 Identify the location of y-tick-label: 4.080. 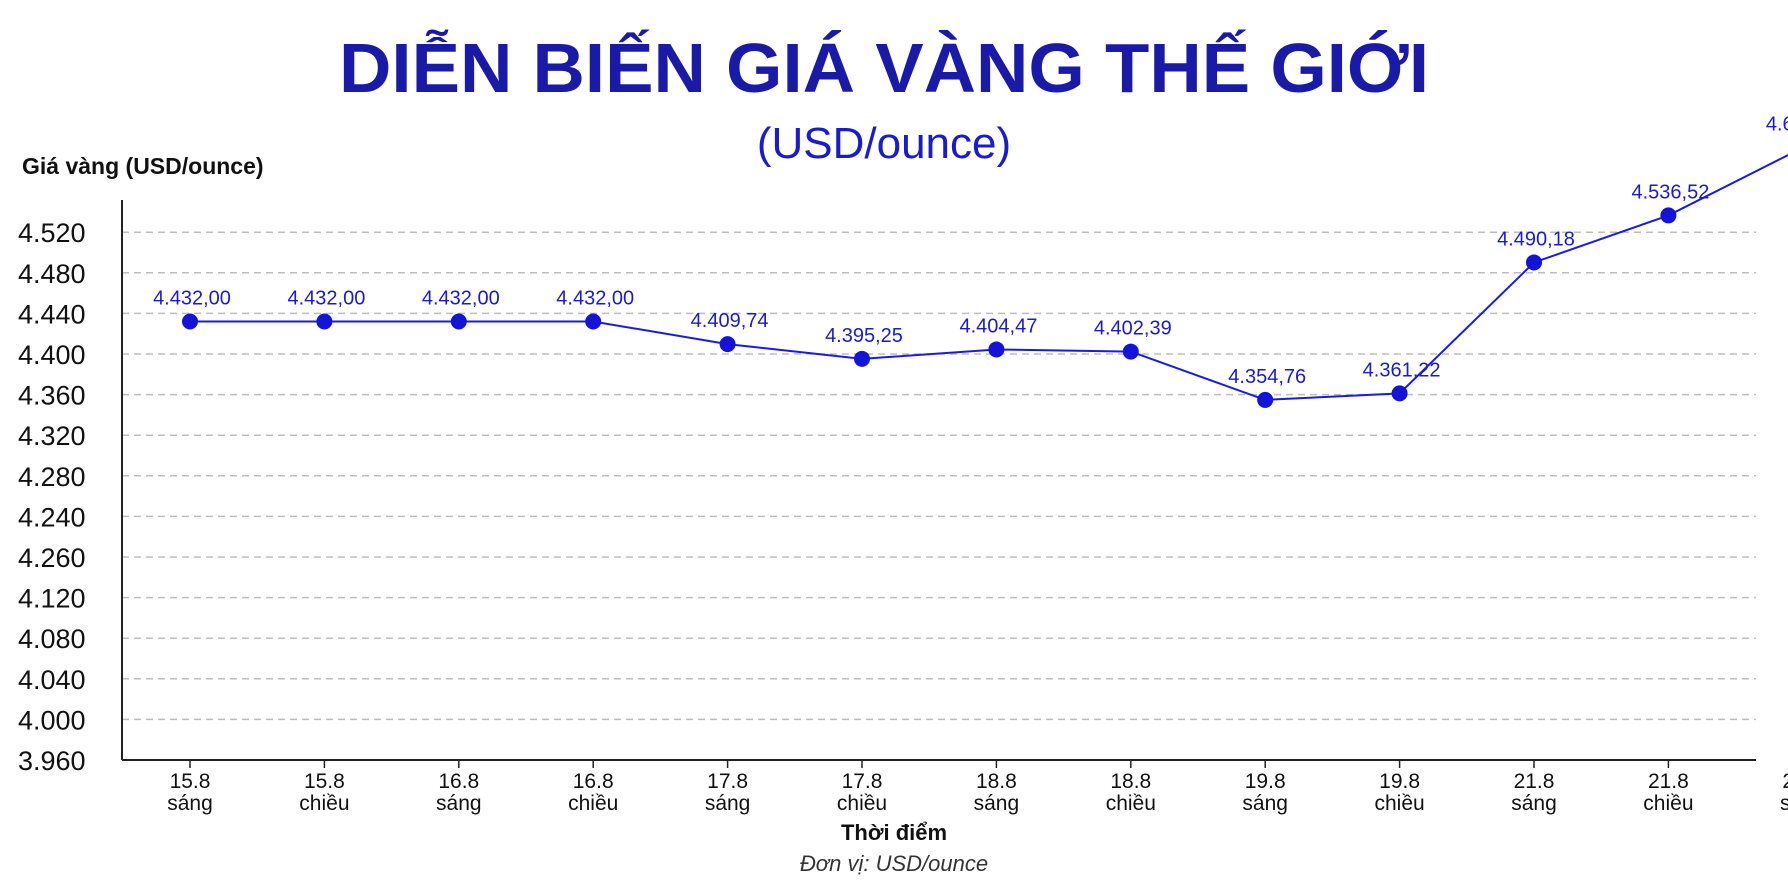
(52, 639).